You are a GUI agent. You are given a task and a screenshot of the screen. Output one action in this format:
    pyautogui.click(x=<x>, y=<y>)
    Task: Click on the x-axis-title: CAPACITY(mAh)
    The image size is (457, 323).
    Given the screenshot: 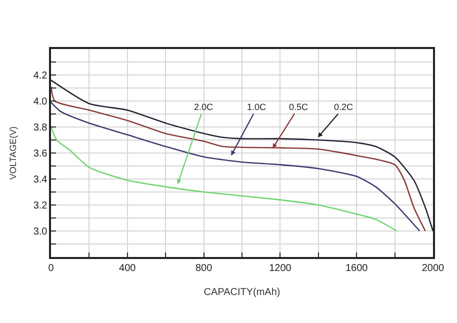 What is the action you would take?
    pyautogui.click(x=242, y=292)
    